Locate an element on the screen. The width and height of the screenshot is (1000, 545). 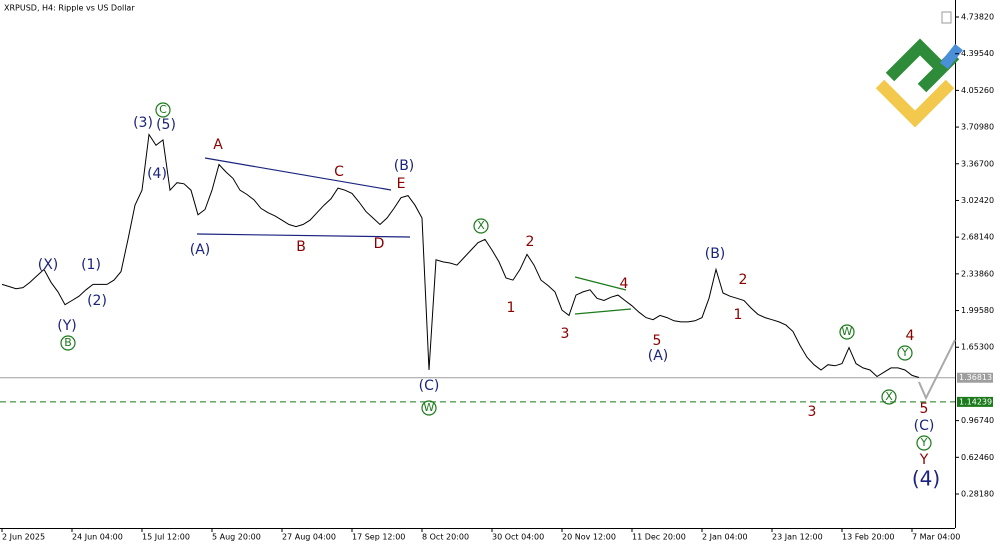
y-tick-label: 0.96740 is located at coordinates (977, 420).